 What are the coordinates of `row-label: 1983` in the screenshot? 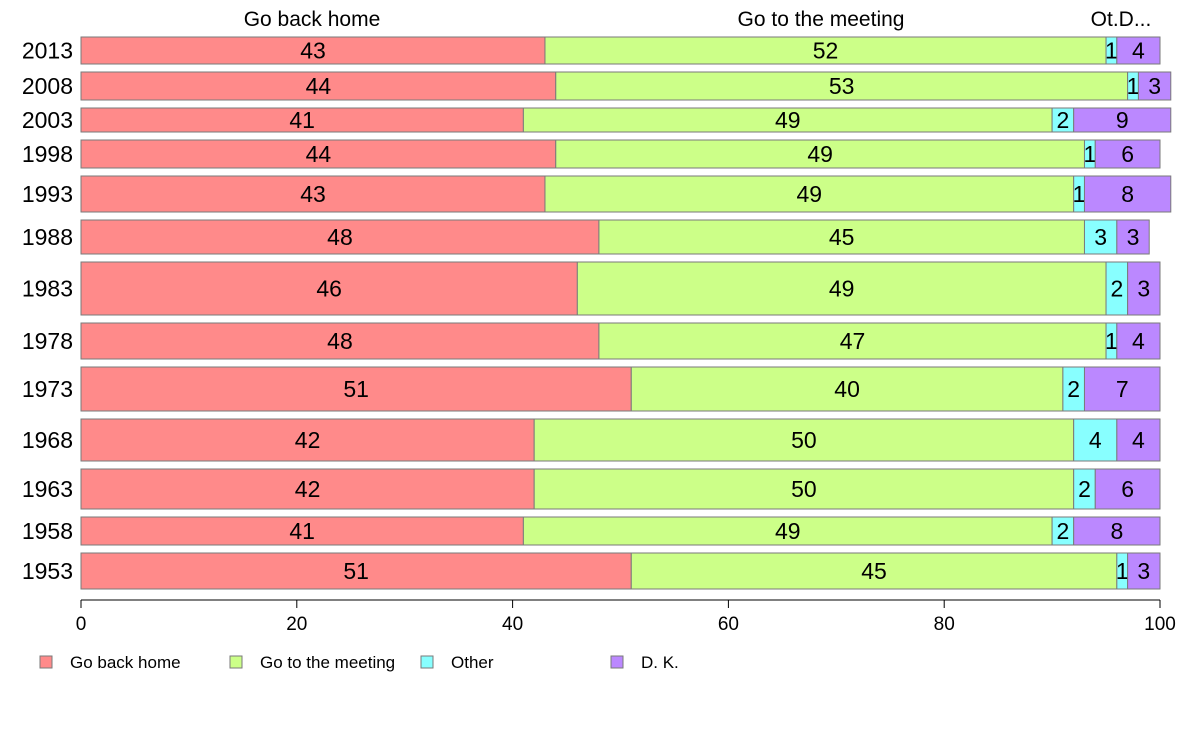 It's located at (47, 289).